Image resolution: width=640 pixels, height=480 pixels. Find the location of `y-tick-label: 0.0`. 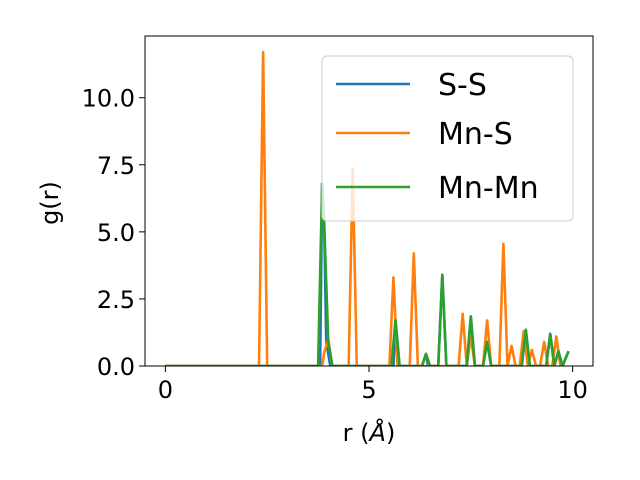

y-tick-label: 0.0 is located at coordinates (116, 367).